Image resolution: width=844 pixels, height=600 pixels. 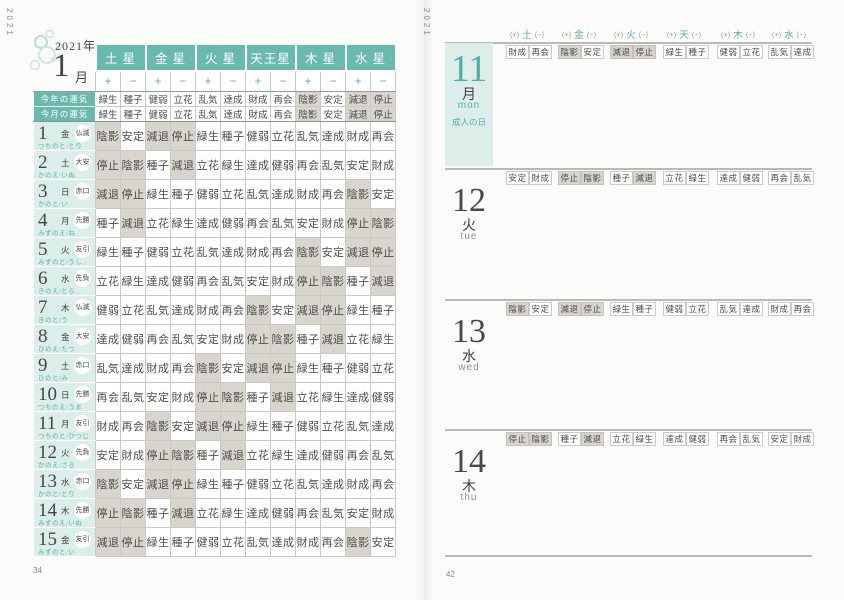 I want to click on date-cell: 13 水赤口 かのと/とり, so click(x=64, y=483).